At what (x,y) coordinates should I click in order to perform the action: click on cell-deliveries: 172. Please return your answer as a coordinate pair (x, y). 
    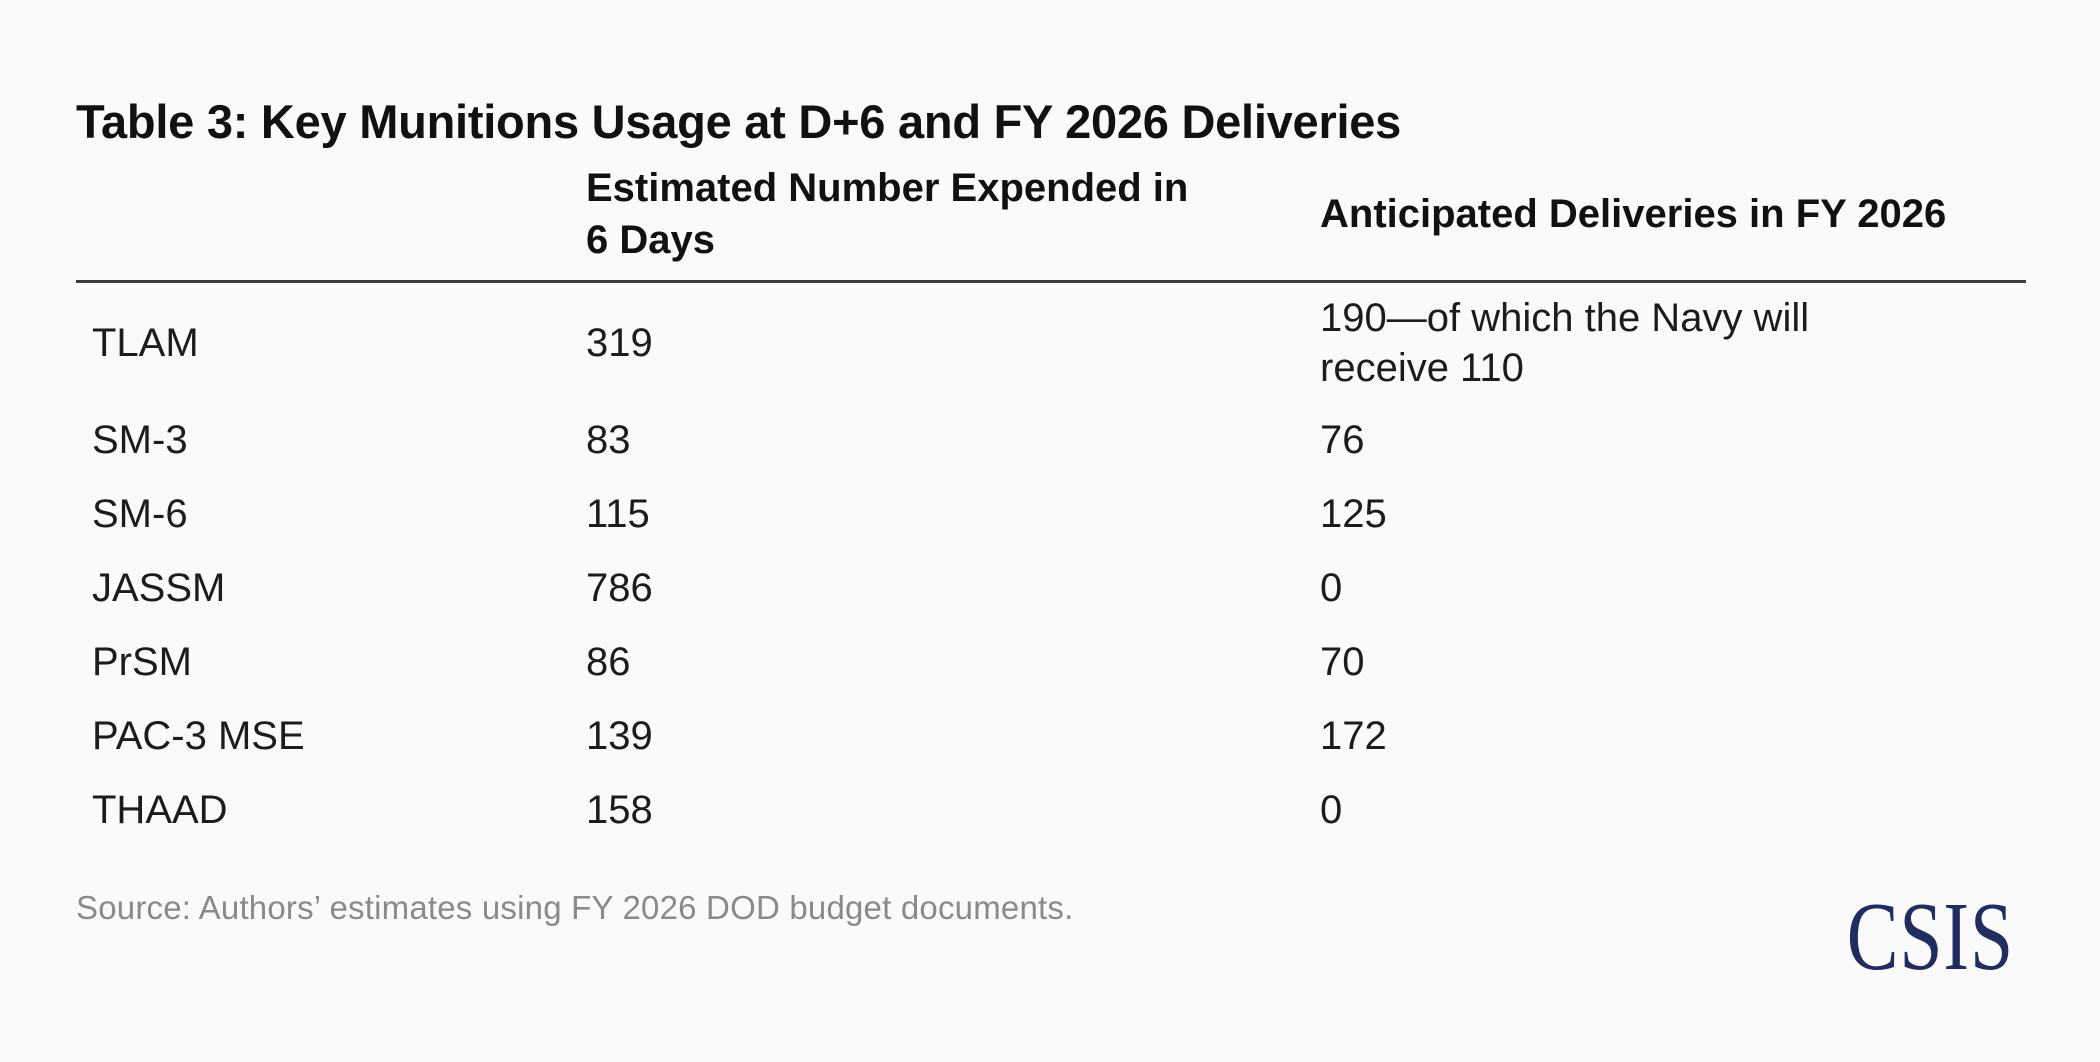
    Looking at the image, I should click on (1353, 736).